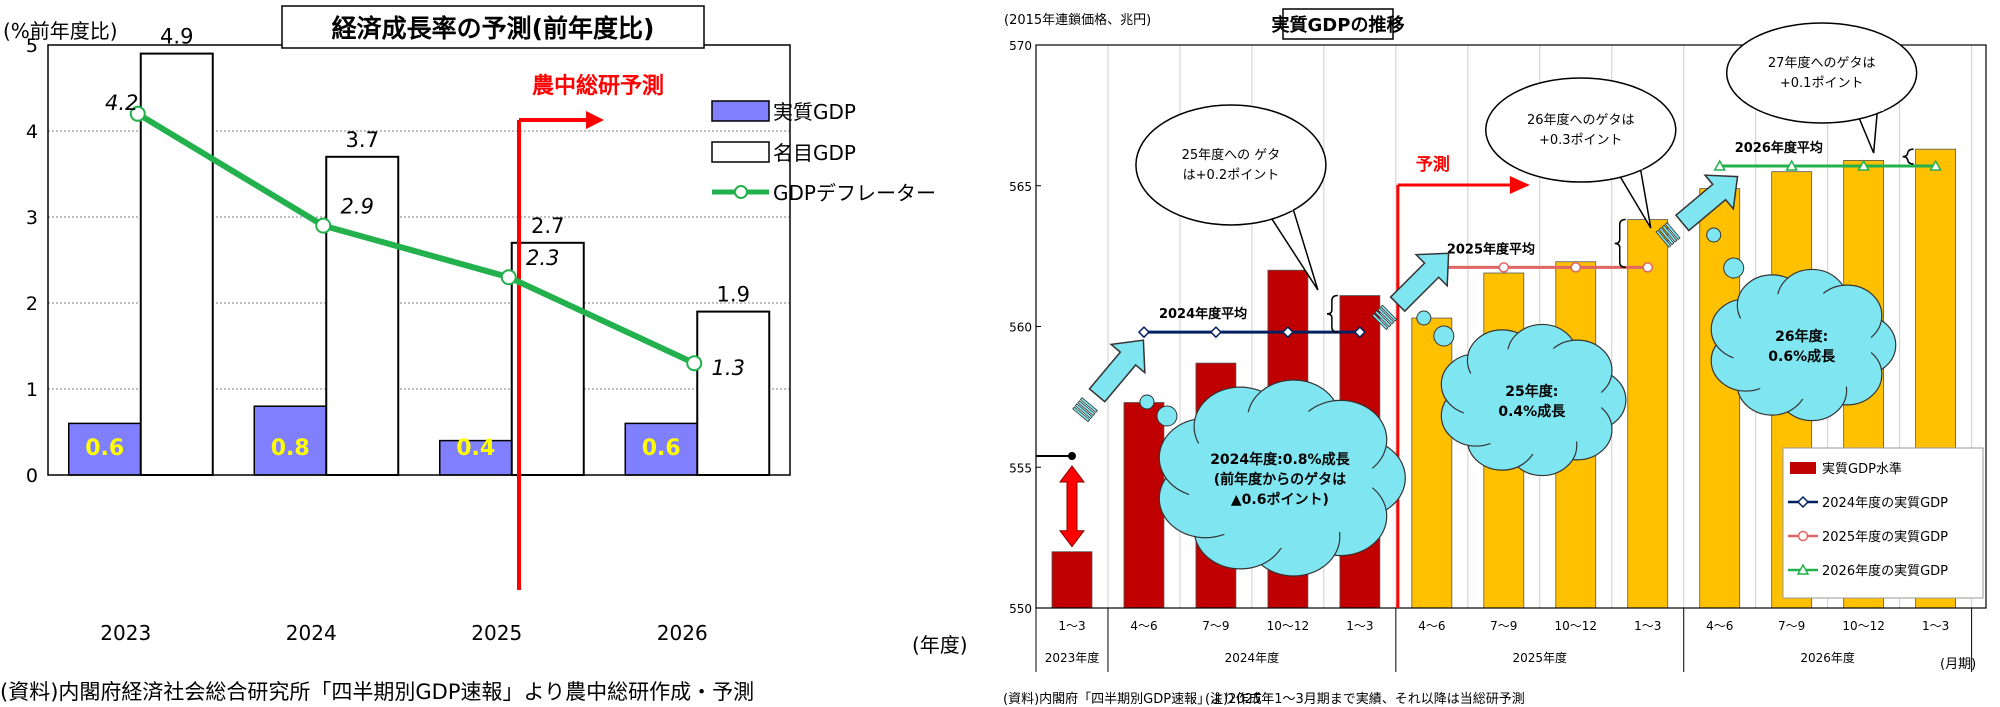 The image size is (2000, 707). I want to click on deflator-value-label: 2.9, so click(357, 207).